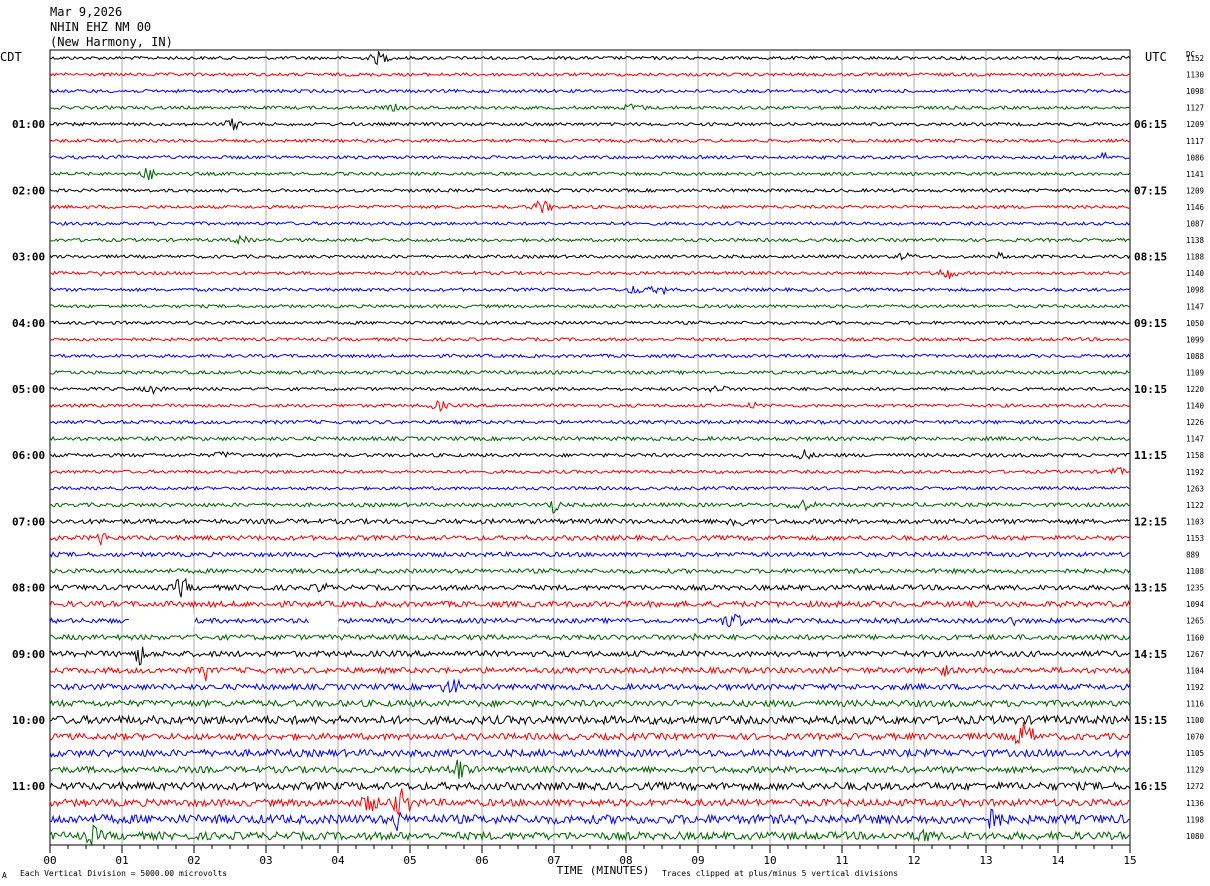 This screenshot has width=1210, height=886. I want to click on dc-offset-value: 1265, so click(1195, 621).